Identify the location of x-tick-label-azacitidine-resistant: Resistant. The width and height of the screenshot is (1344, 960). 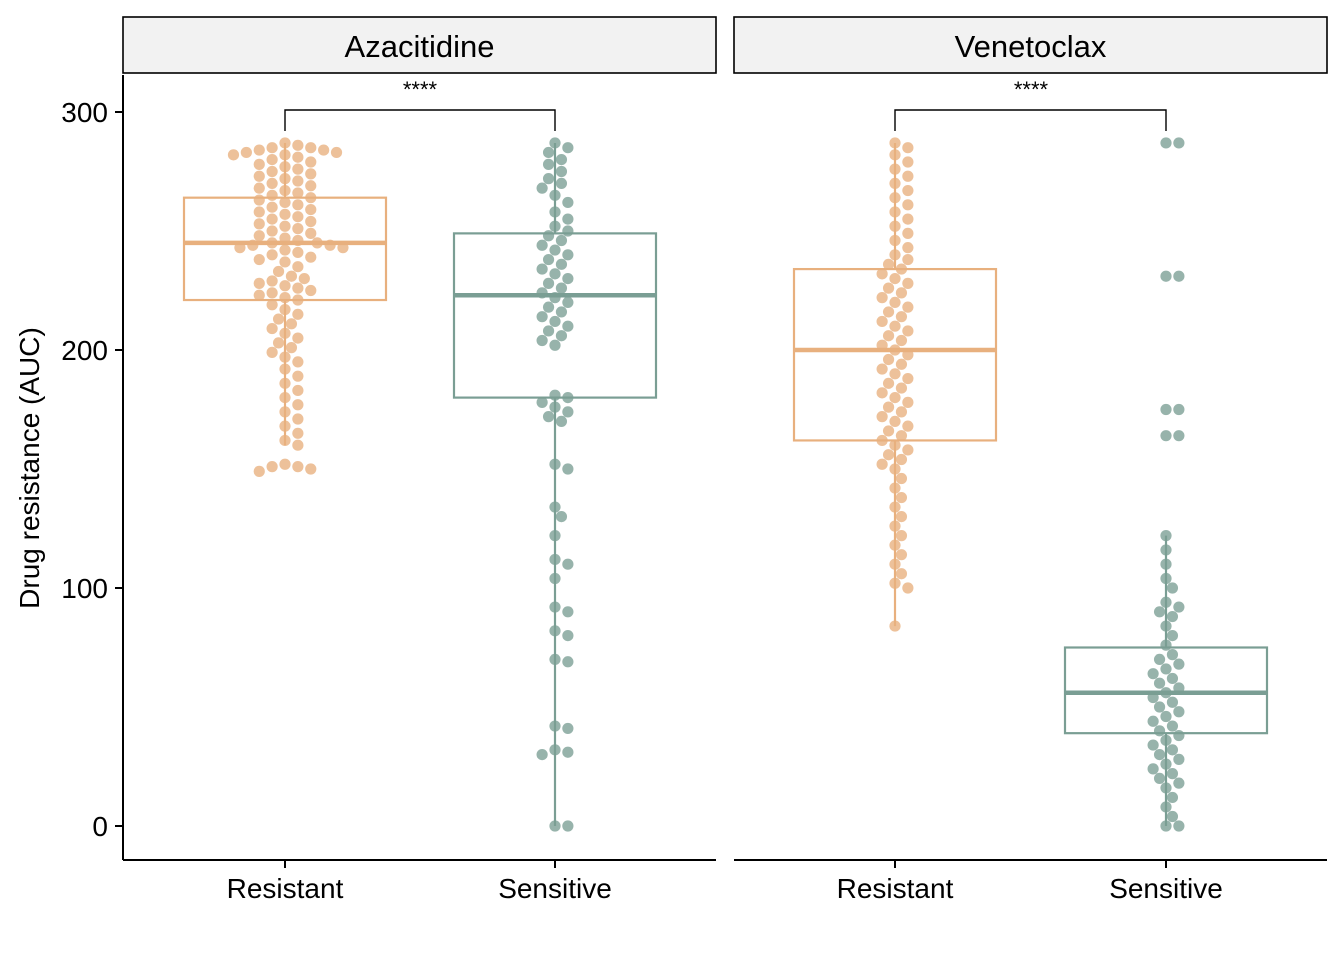
(285, 888).